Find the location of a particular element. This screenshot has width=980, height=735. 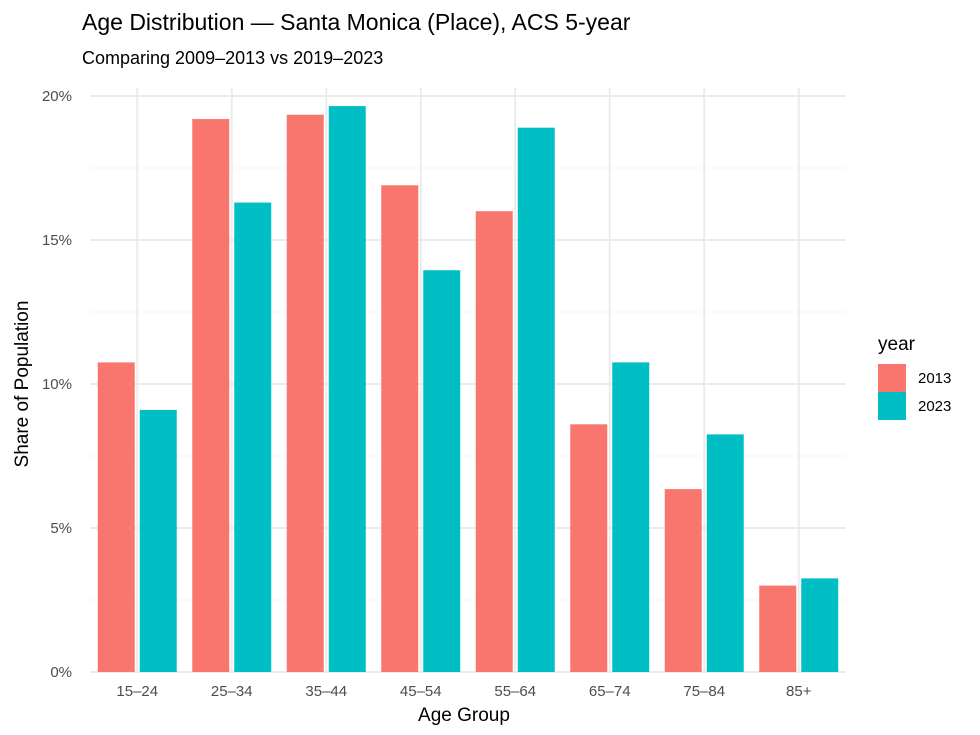

legend-label-2023: 2023 is located at coordinates (934, 406).